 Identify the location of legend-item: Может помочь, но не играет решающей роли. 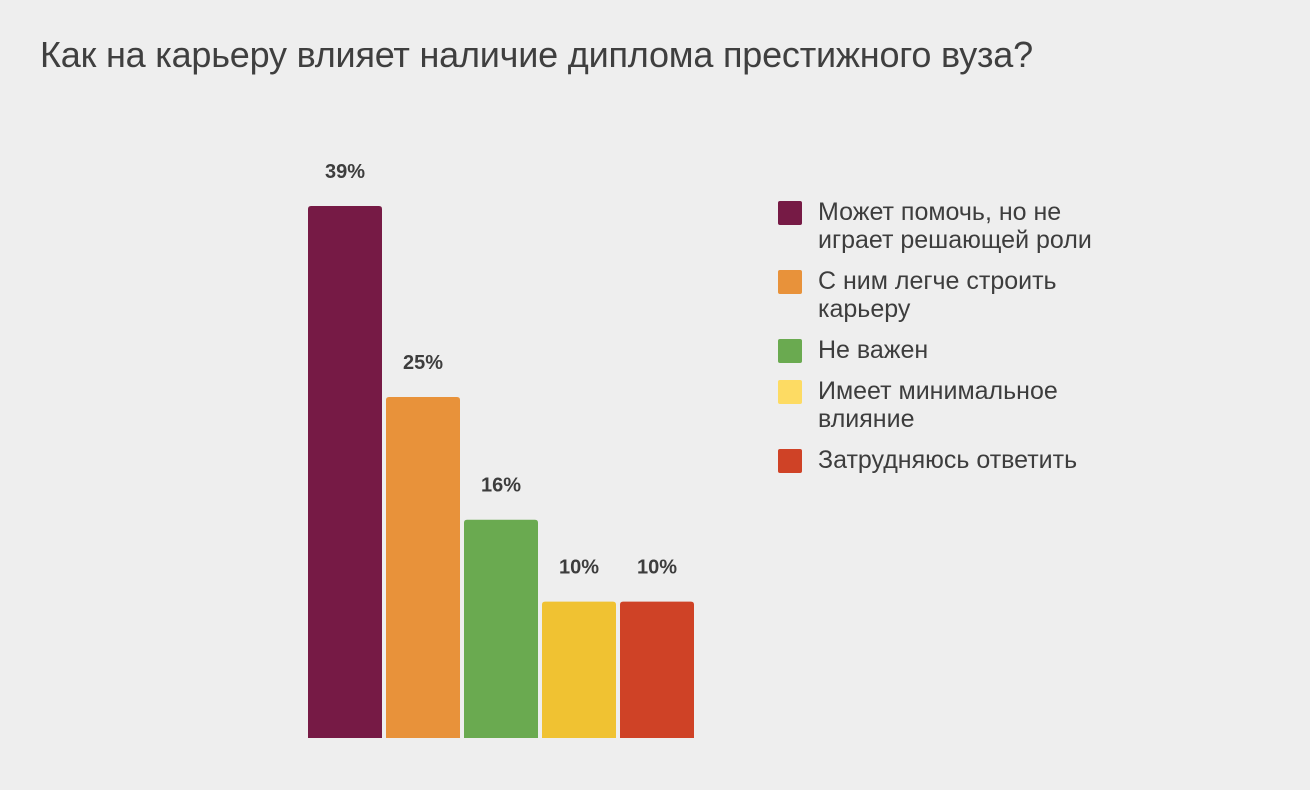
(943, 226).